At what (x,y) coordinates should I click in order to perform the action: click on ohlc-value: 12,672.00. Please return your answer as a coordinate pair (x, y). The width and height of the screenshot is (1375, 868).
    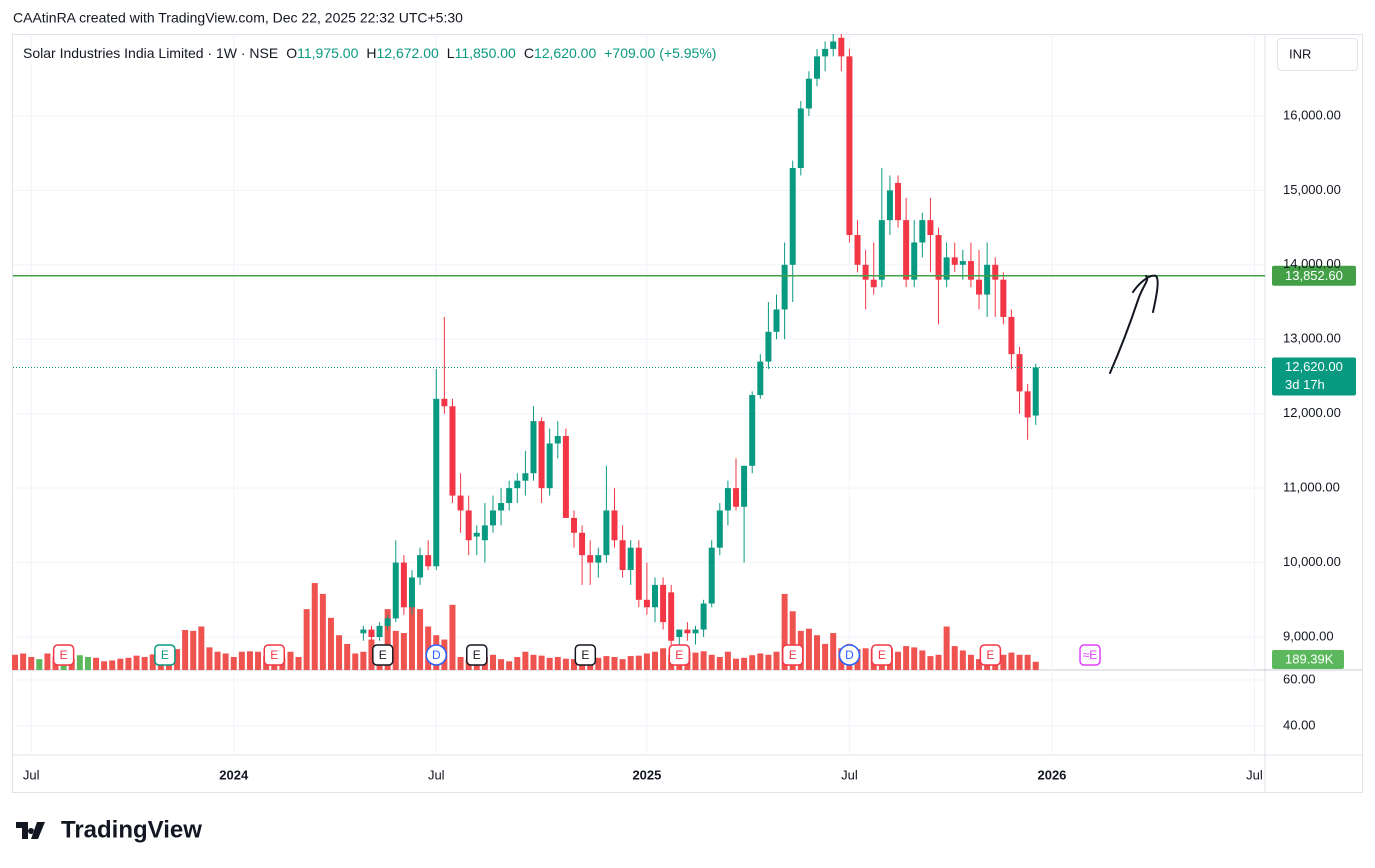
    Looking at the image, I should click on (407, 53).